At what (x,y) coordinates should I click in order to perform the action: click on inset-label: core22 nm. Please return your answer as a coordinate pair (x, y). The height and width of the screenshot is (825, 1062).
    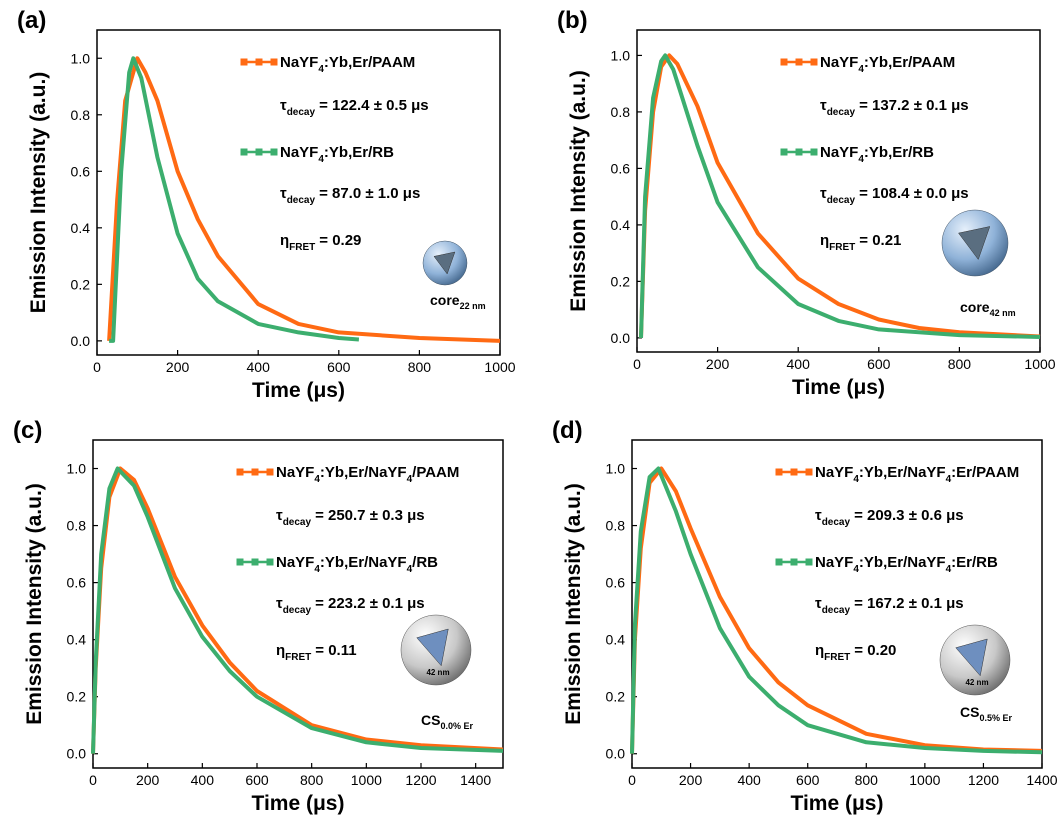
    Looking at the image, I should click on (458, 301).